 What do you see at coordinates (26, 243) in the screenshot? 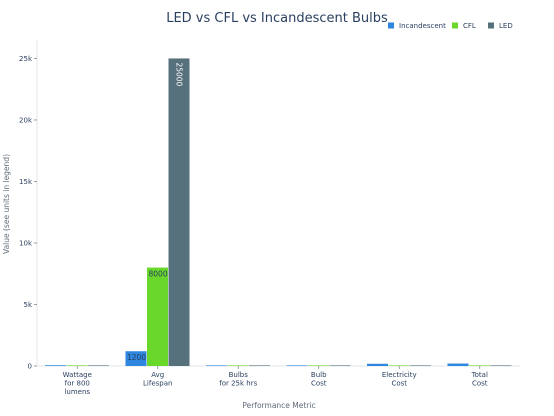
I see `y-tick-label: 10k` at bounding box center [26, 243].